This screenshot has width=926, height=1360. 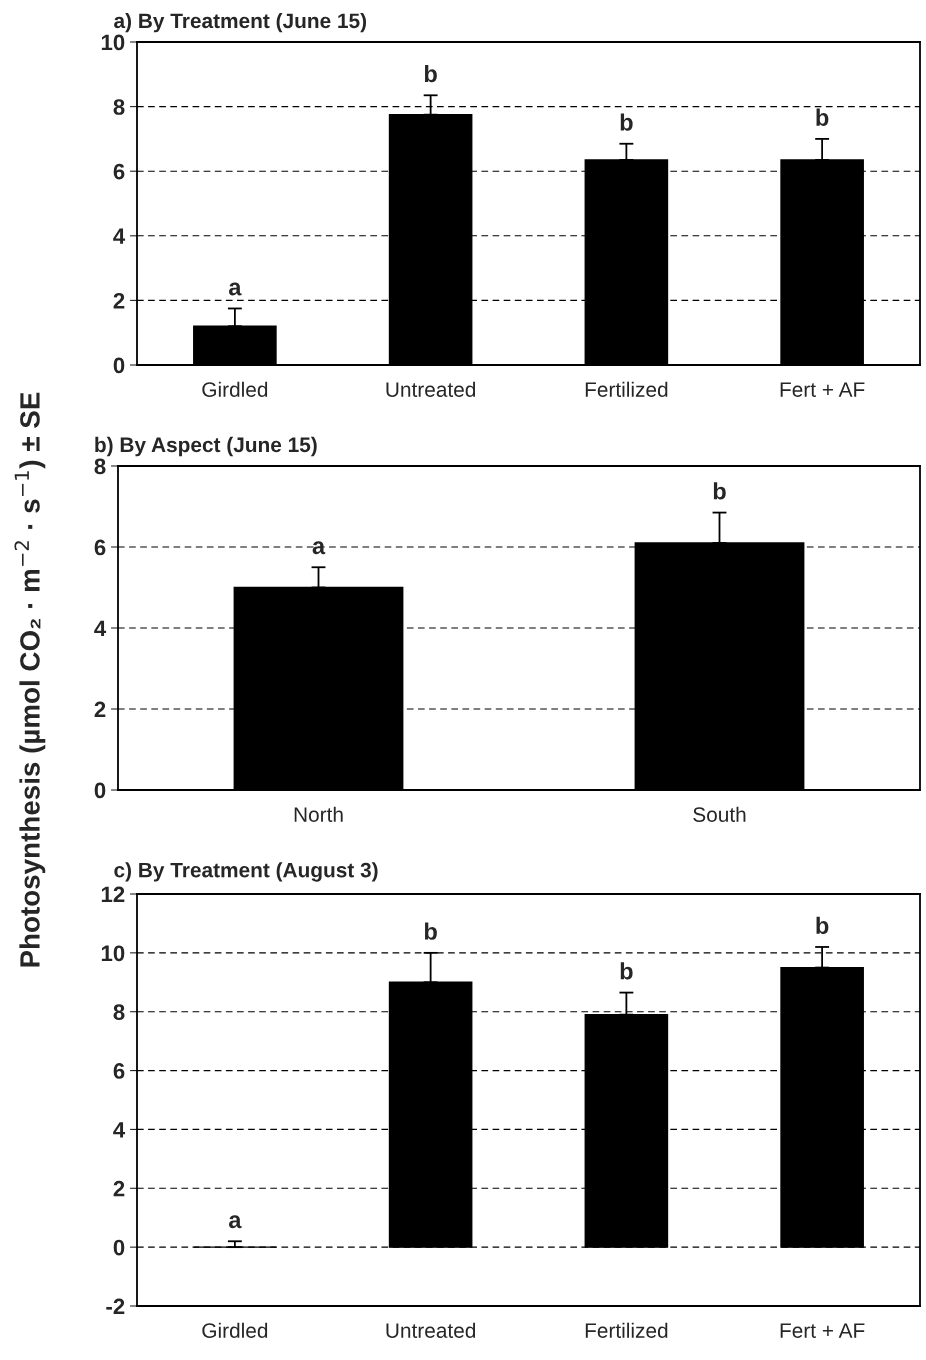 What do you see at coordinates (113, 894) in the screenshot?
I see `y-tick-label: 12` at bounding box center [113, 894].